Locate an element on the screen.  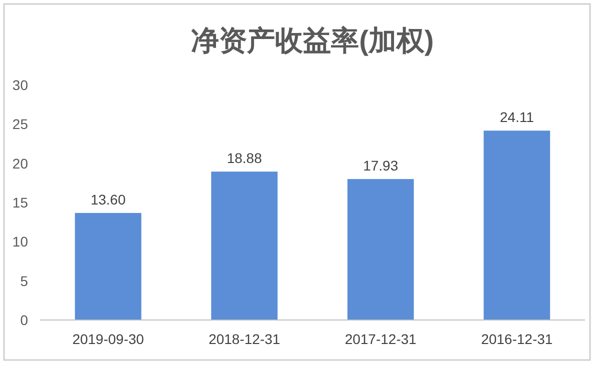
y-tick-label: 20 is located at coordinates (20, 163).